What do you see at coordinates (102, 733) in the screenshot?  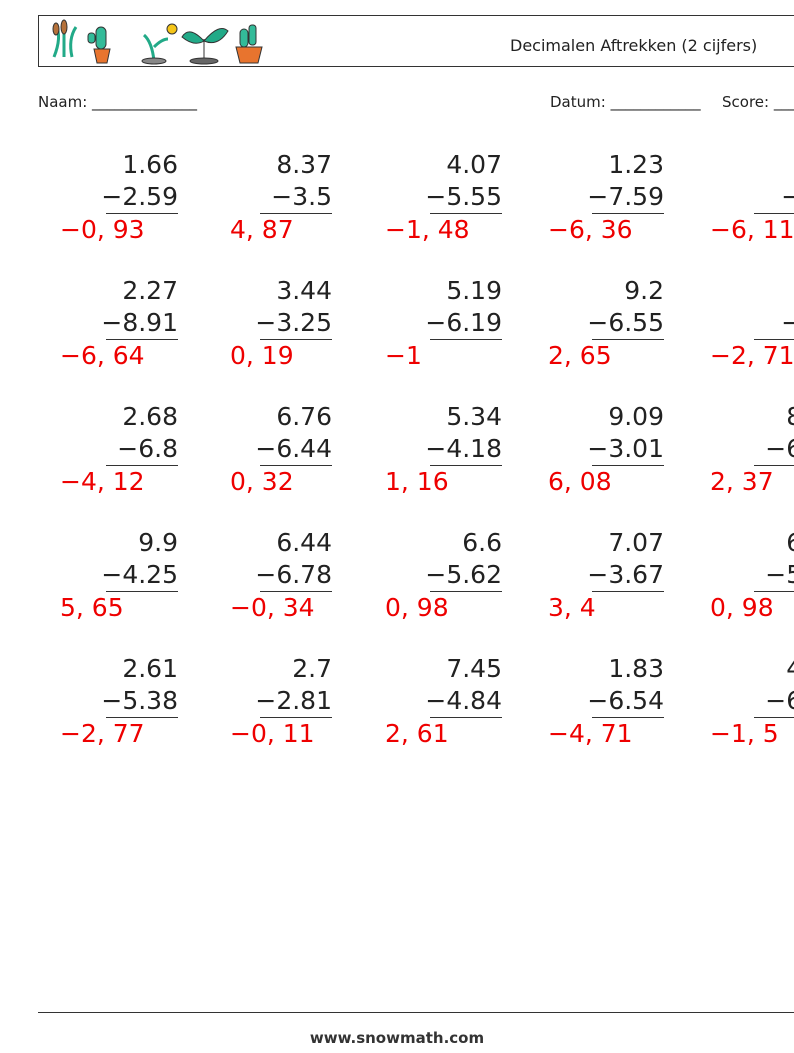 I see `answer: −2, 77` at bounding box center [102, 733].